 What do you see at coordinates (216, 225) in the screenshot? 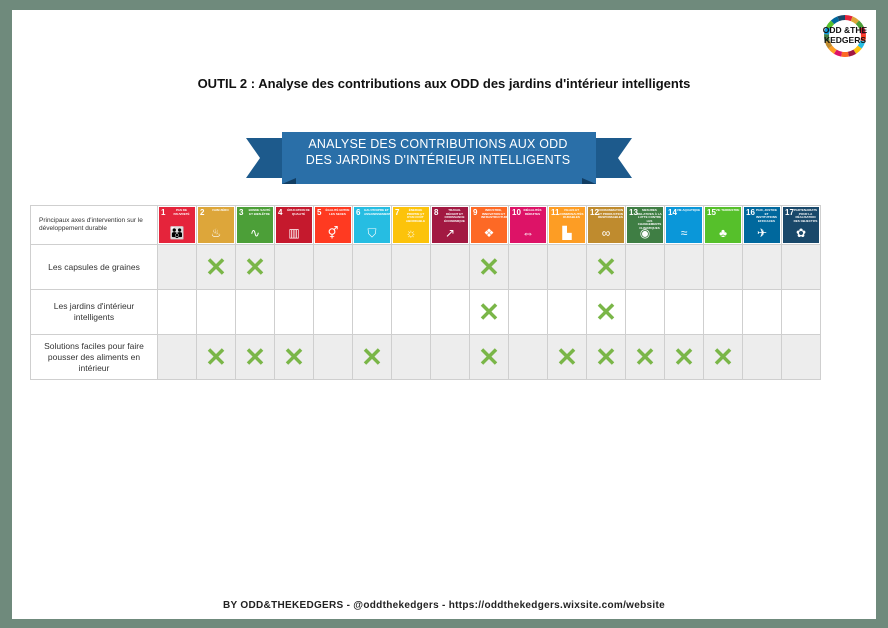
I see `sdg-header-cell: 2 Faim zéro ♨` at bounding box center [216, 225].